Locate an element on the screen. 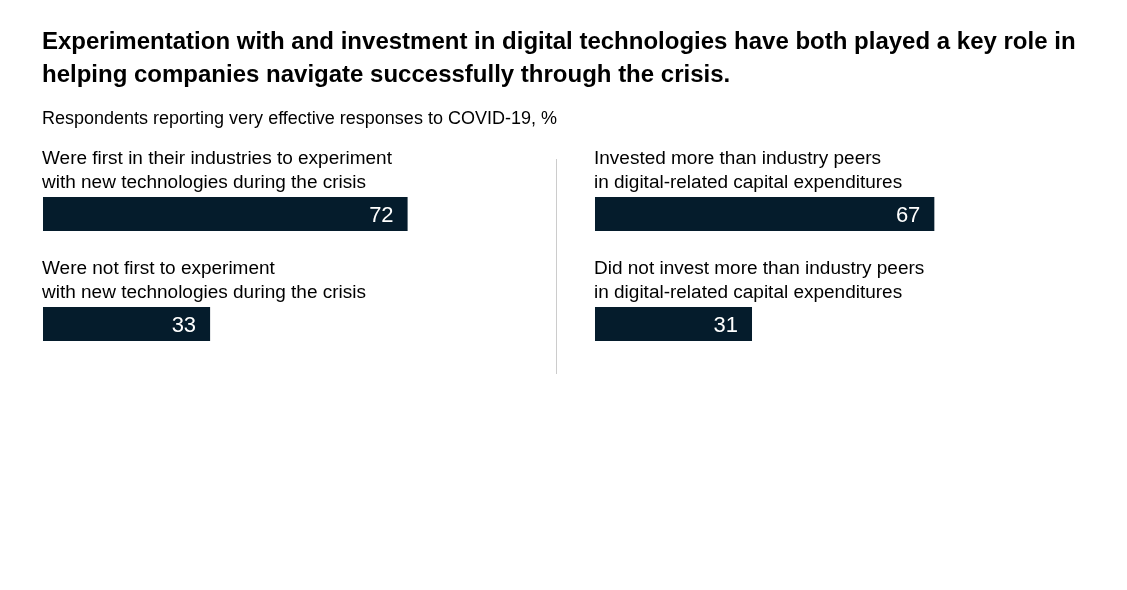 The width and height of the screenshot is (1127, 590). y-tick-label: Were first in their industries to experiment with new technologies during the crisis is located at coordinates (217, 169).